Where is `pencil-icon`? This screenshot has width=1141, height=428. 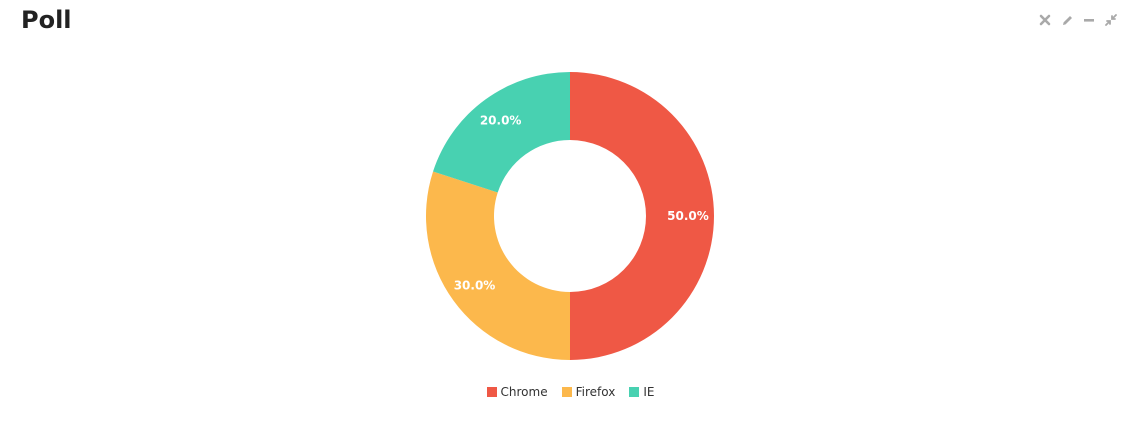
pencil-icon is located at coordinates (1067, 20).